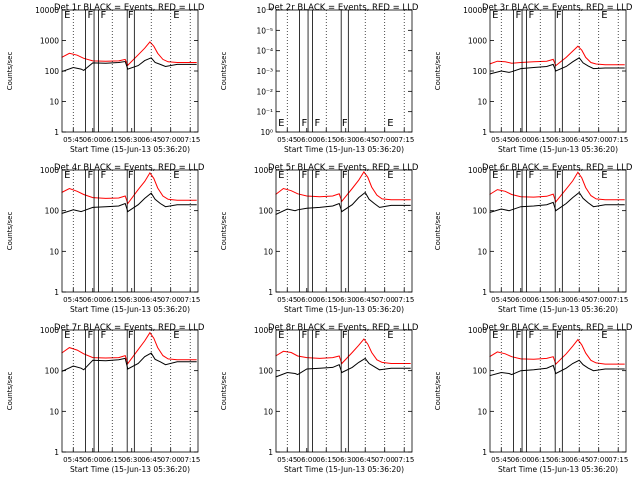 The height and width of the screenshot is (480, 640). I want to click on panel-title: Det 8r BLACK = Events, RED = LLD, so click(343, 328).